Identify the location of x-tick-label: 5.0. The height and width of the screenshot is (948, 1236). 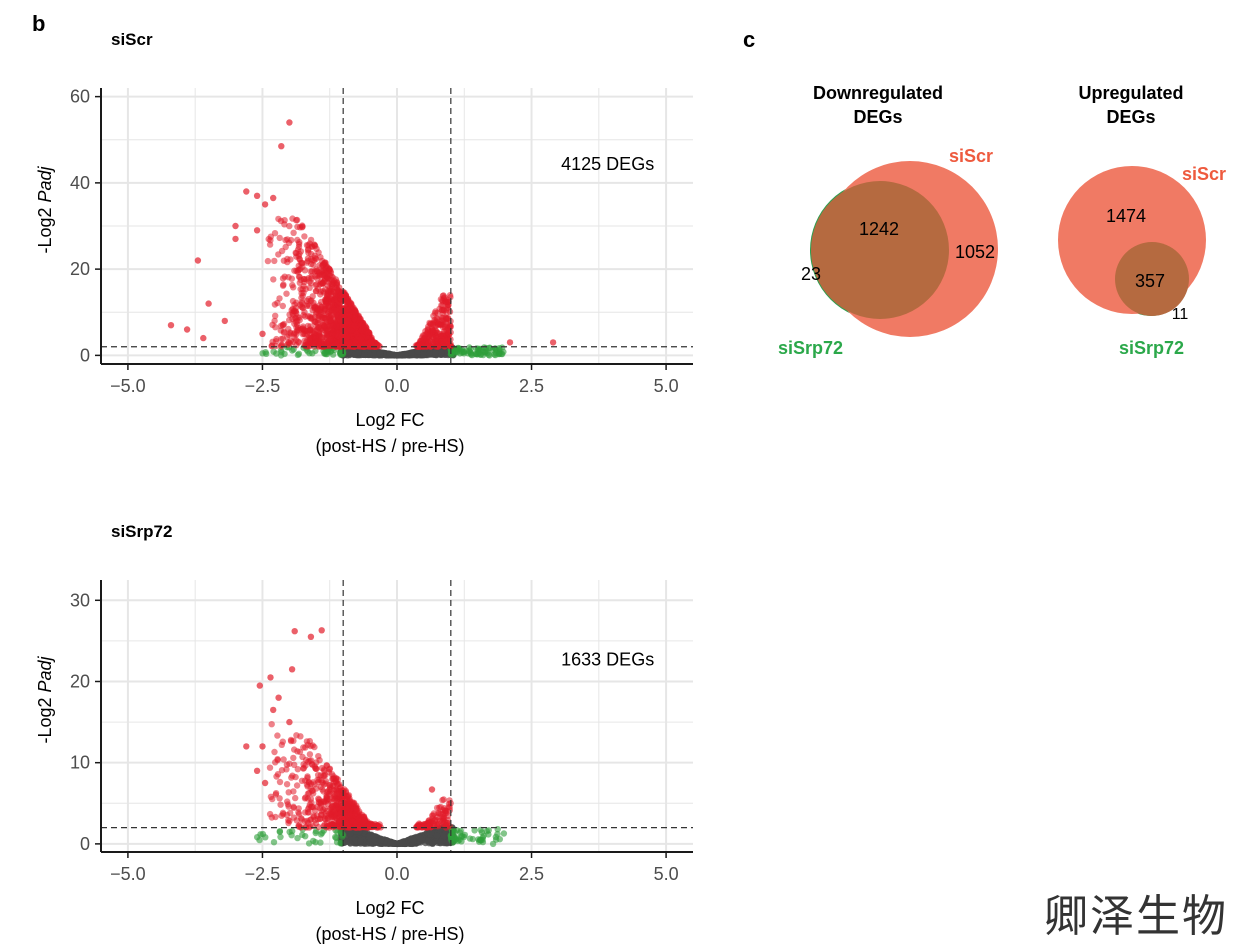
(666, 386).